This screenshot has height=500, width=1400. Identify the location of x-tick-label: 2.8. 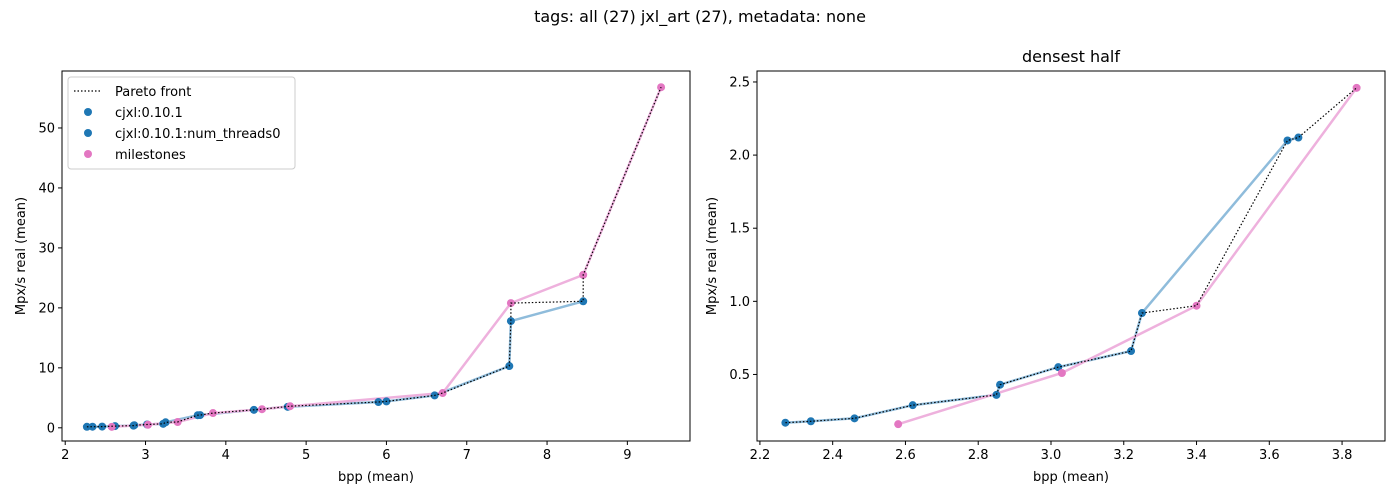
(978, 455).